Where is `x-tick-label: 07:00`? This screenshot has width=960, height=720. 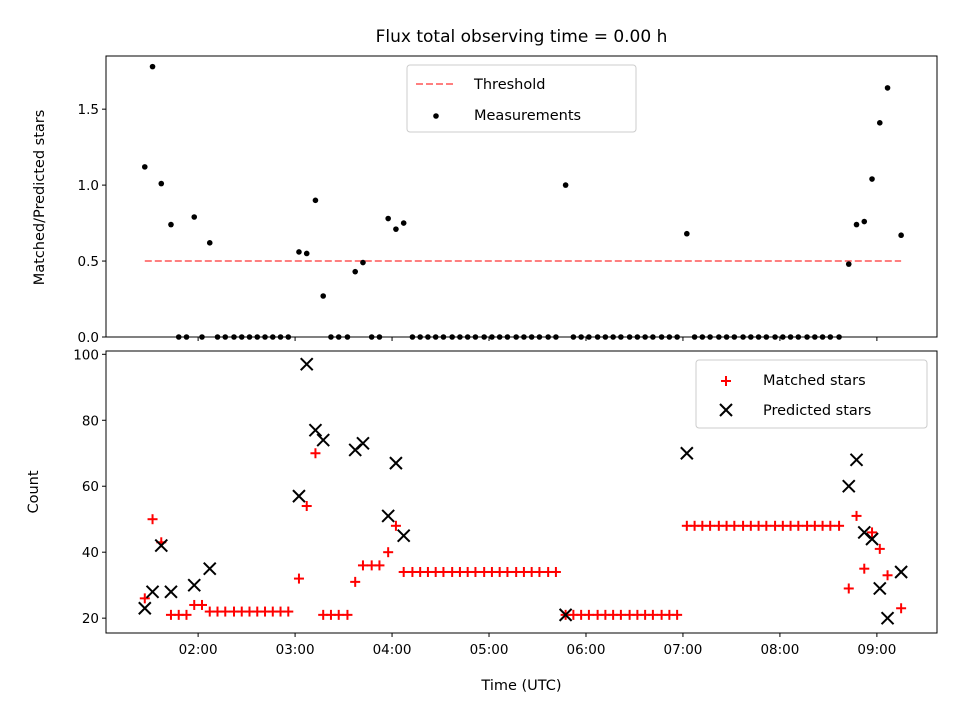
x-tick-label: 07:00 is located at coordinates (682, 650).